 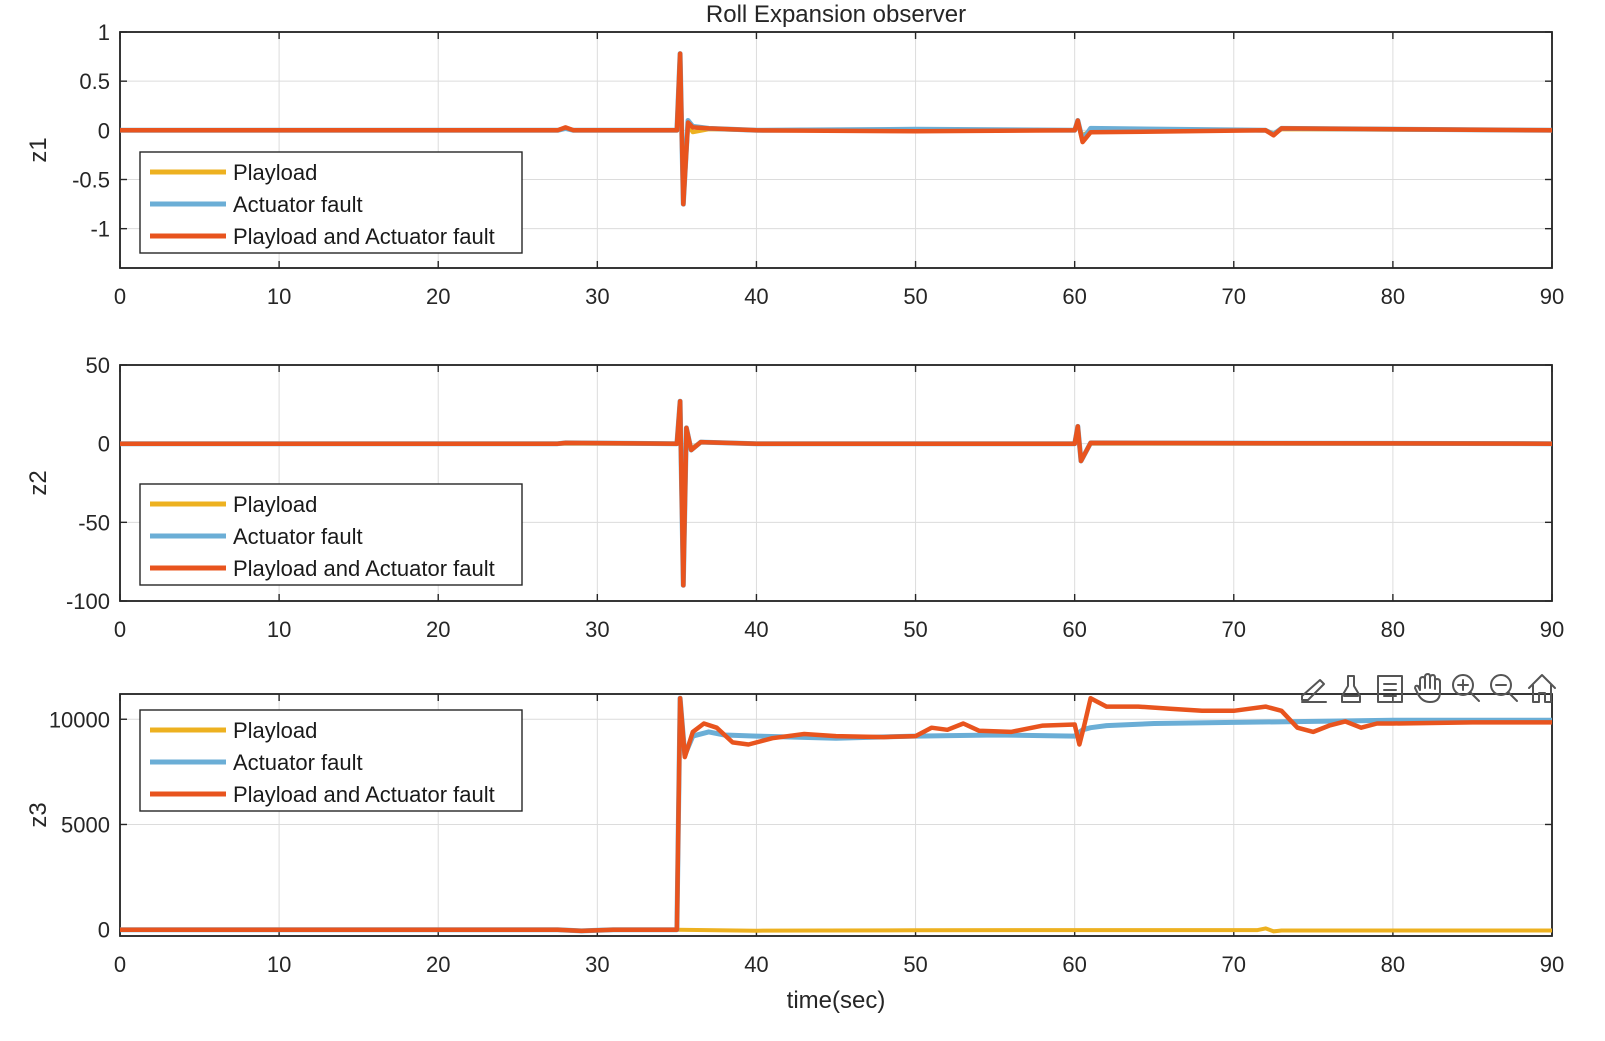 I want to click on brush-edit-icon, so click(x=1314, y=691).